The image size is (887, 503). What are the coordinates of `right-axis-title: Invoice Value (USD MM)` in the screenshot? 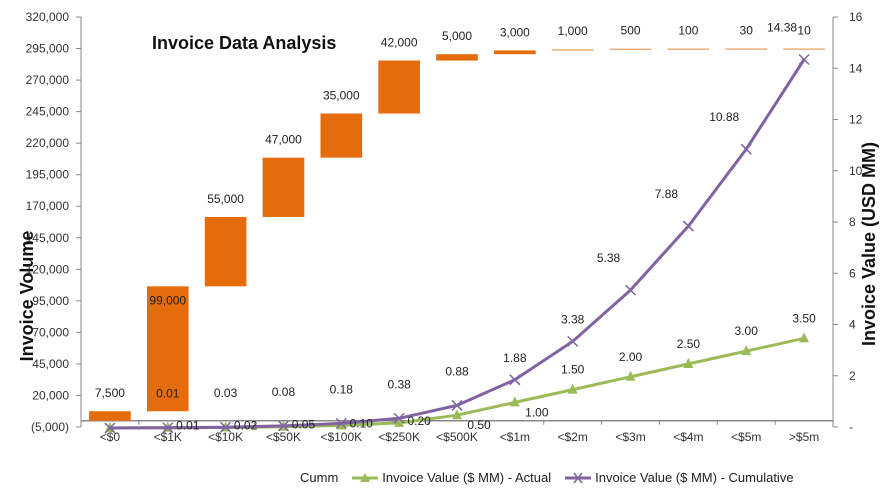 It's located at (869, 244).